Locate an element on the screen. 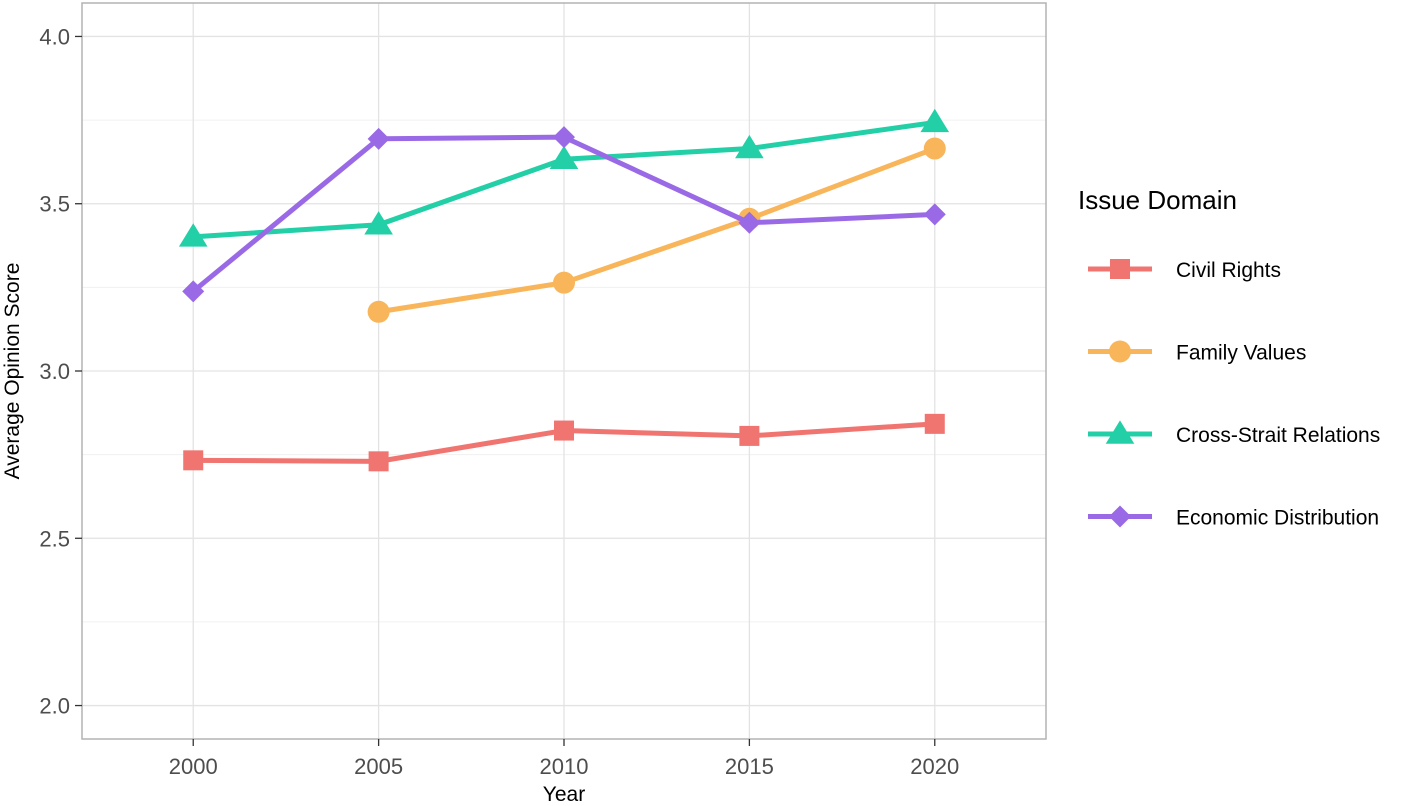  series-cross-strait-relations is located at coordinates (564, 177).